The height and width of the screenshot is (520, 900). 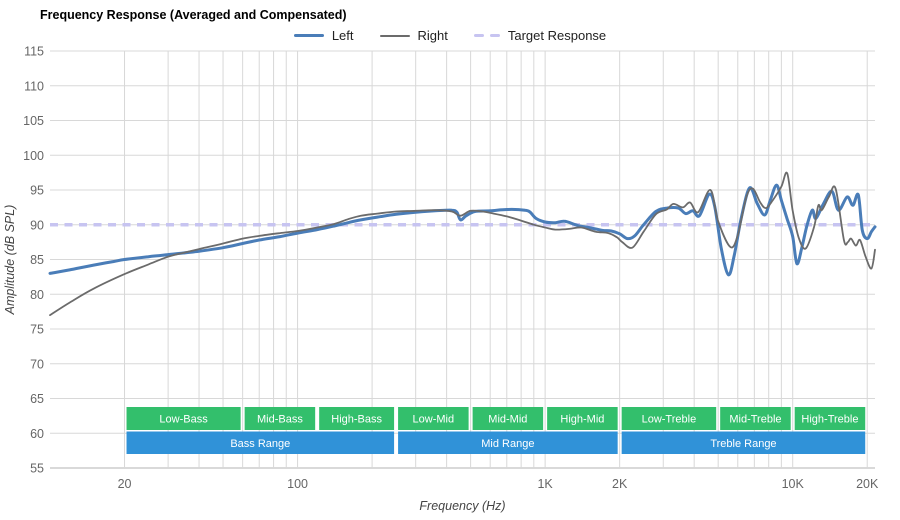 What do you see at coordinates (450, 35) in the screenshot?
I see `chart-legend: Left Right Target Response` at bounding box center [450, 35].